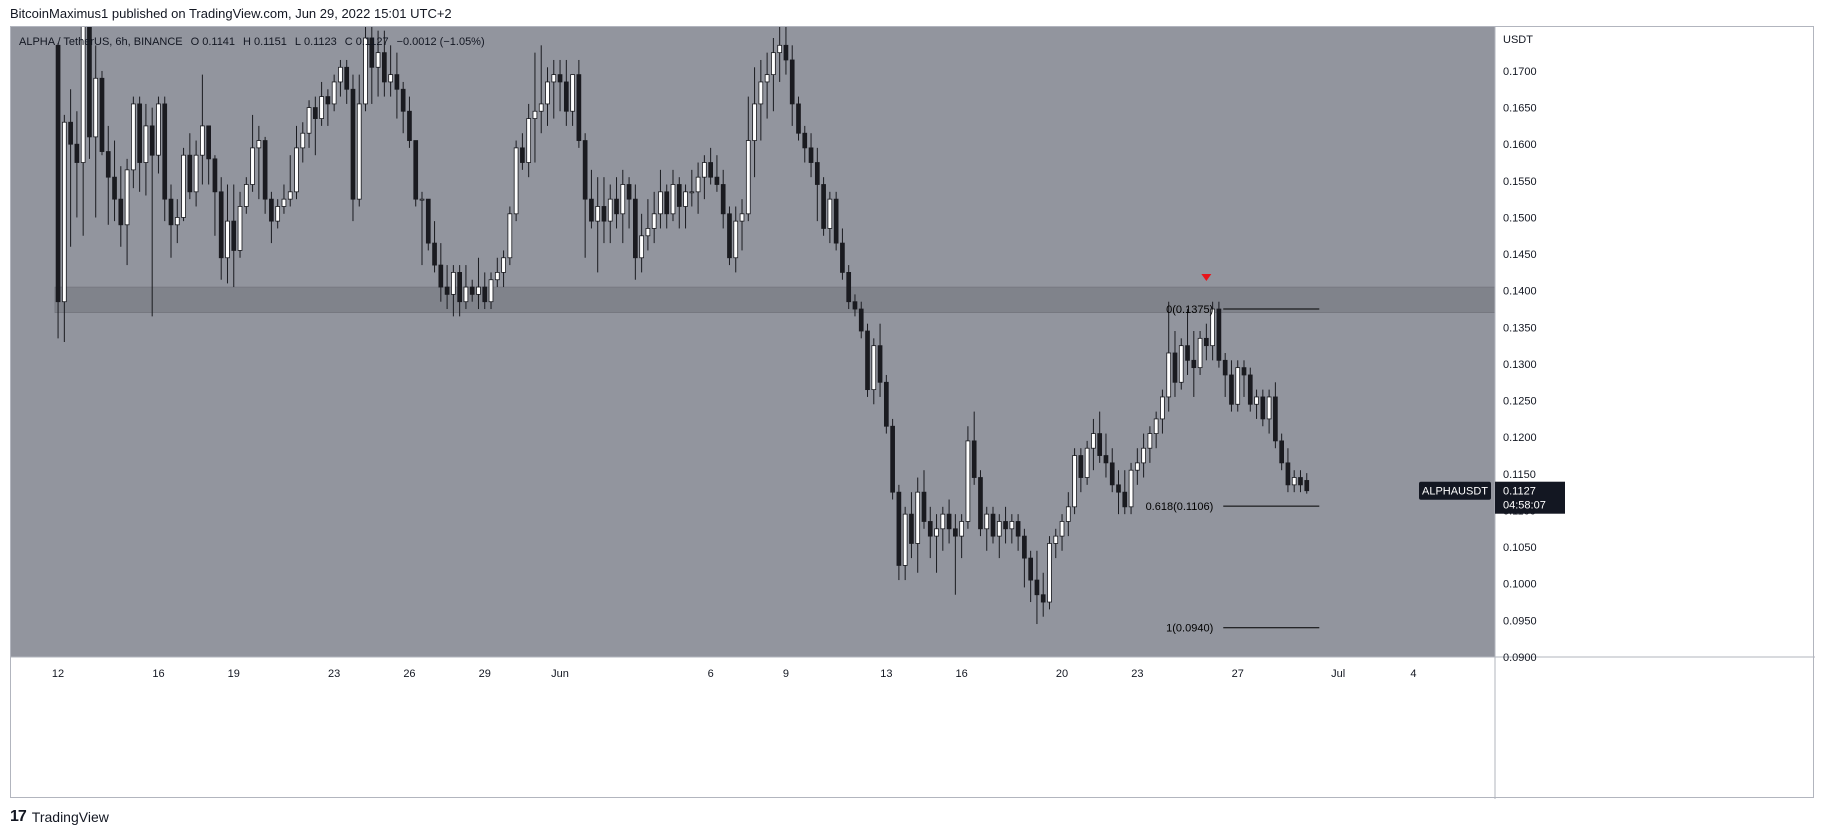  I want to click on x-tick-label: 26, so click(409, 674).